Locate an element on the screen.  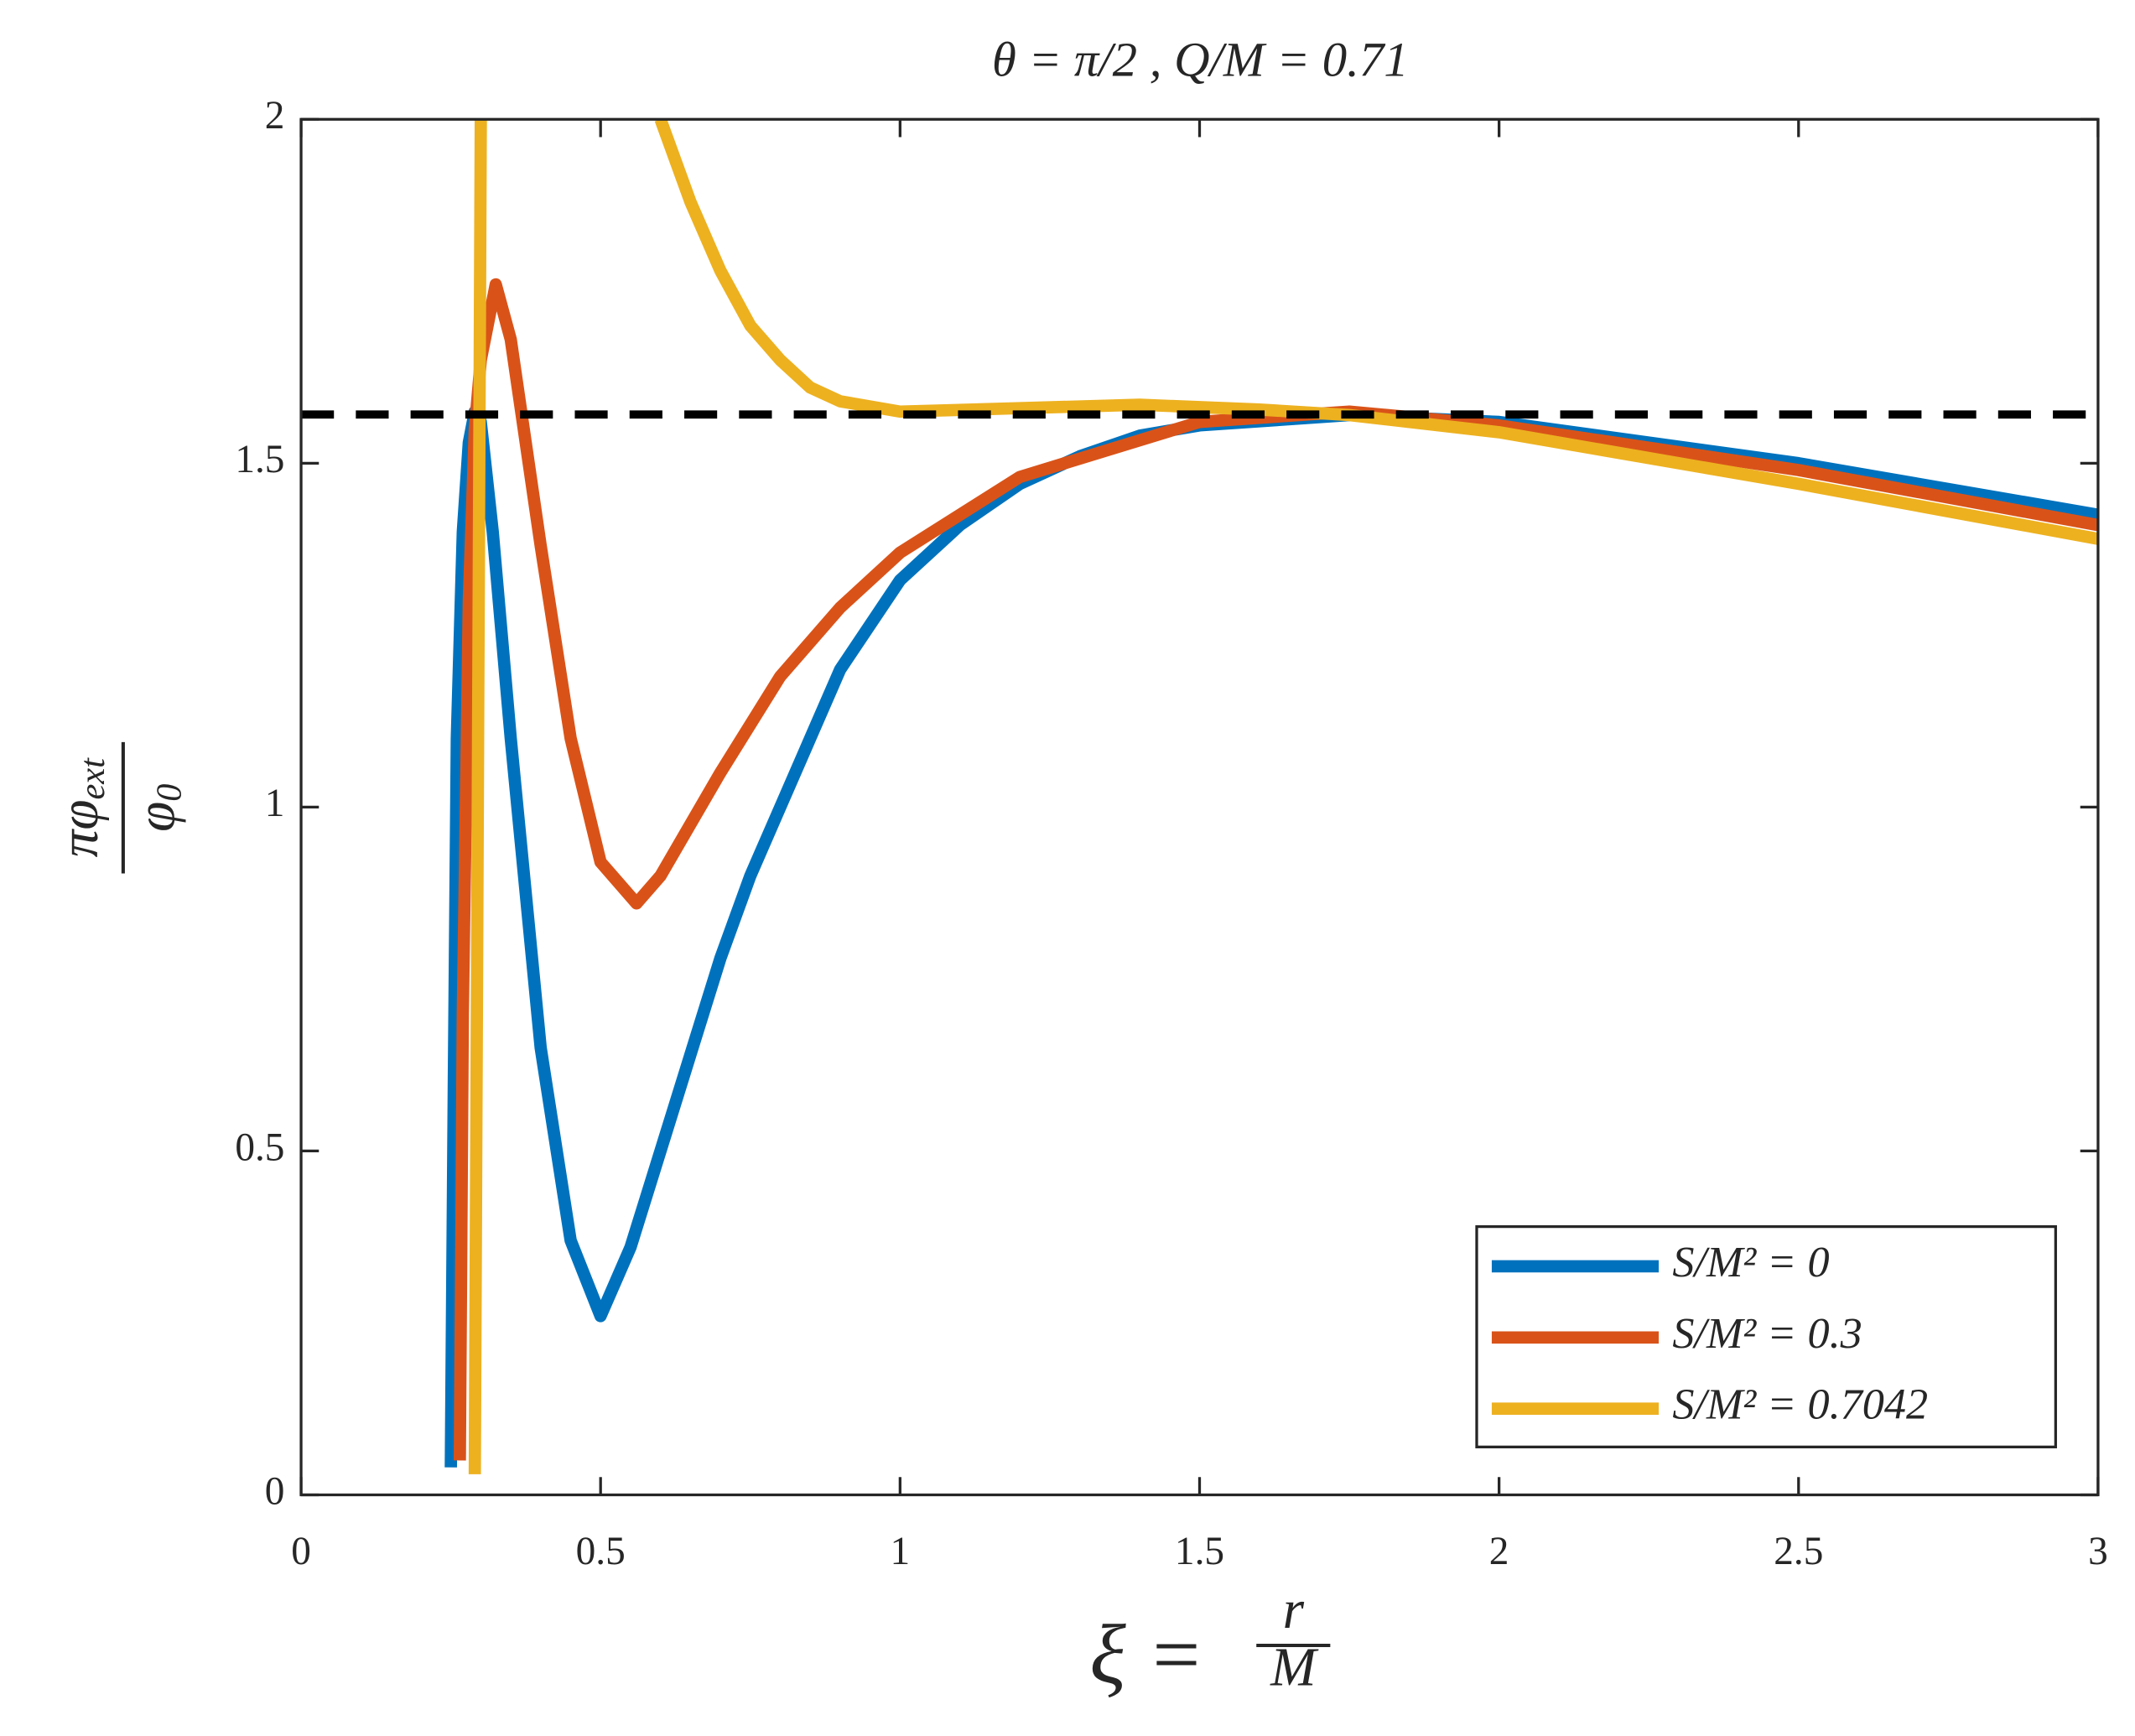
x-tick-label: 1 is located at coordinates (901, 1551).